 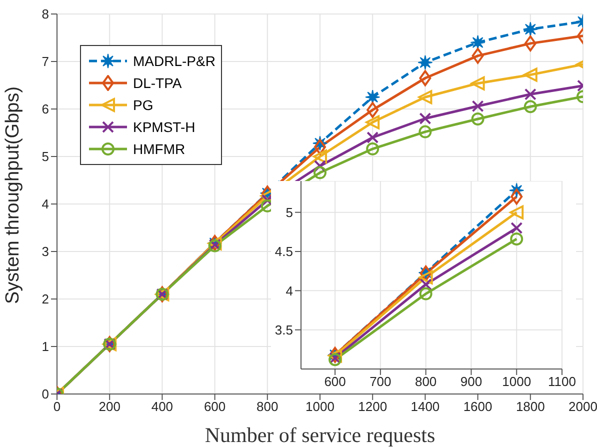 What do you see at coordinates (582, 406) in the screenshot?
I see `x-tick-label: 2000` at bounding box center [582, 406].